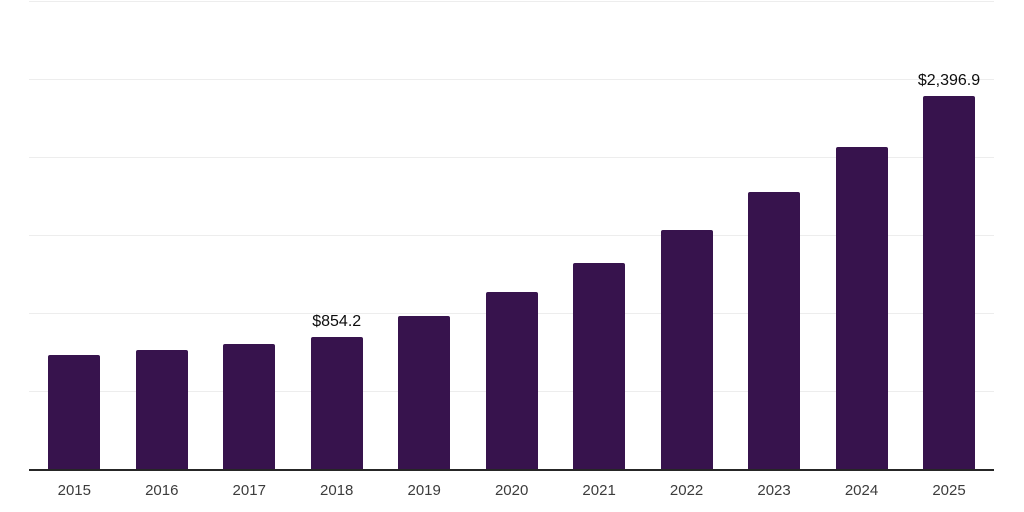 This screenshot has width=1024, height=512. What do you see at coordinates (949, 283) in the screenshot?
I see `bar-2025` at bounding box center [949, 283].